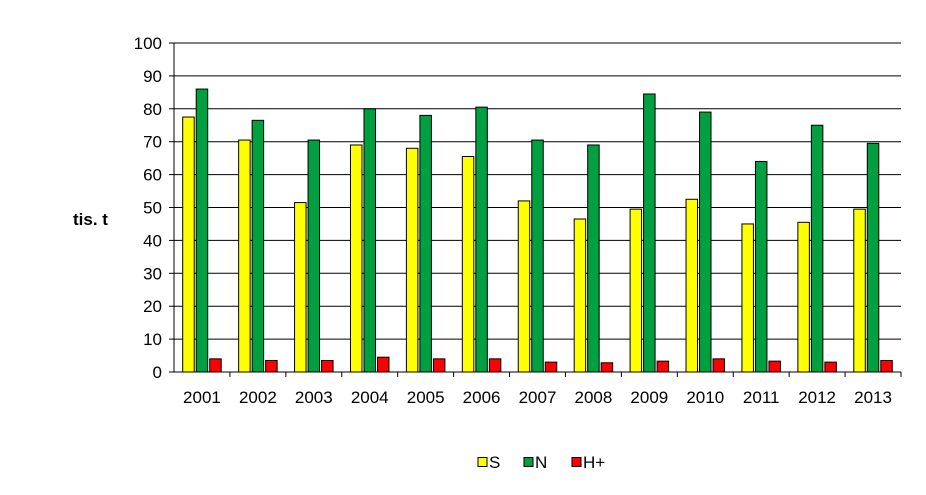 This screenshot has width=926, height=495. What do you see at coordinates (258, 397) in the screenshot?
I see `x-tick-label: 2002` at bounding box center [258, 397].